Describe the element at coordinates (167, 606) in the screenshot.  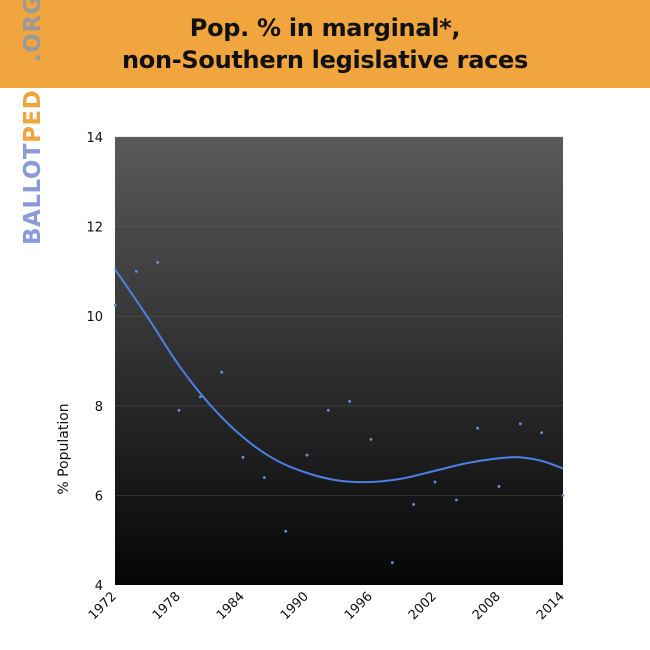
I see `x-tick-label: 1978` at that location.